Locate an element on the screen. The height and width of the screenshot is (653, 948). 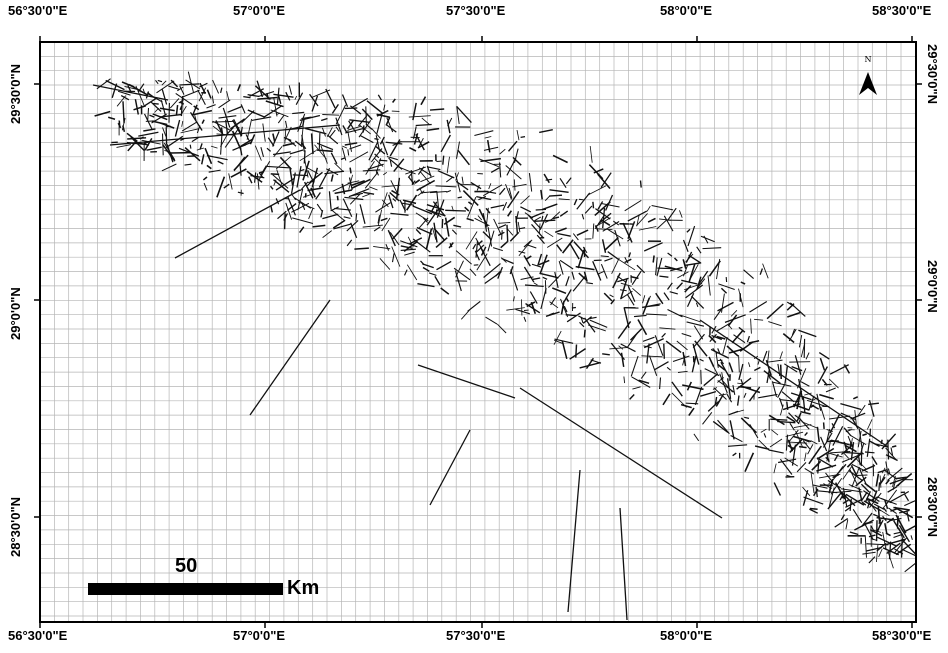
lat-label-left-1: 29°30'0"N is located at coordinates (15, 94).